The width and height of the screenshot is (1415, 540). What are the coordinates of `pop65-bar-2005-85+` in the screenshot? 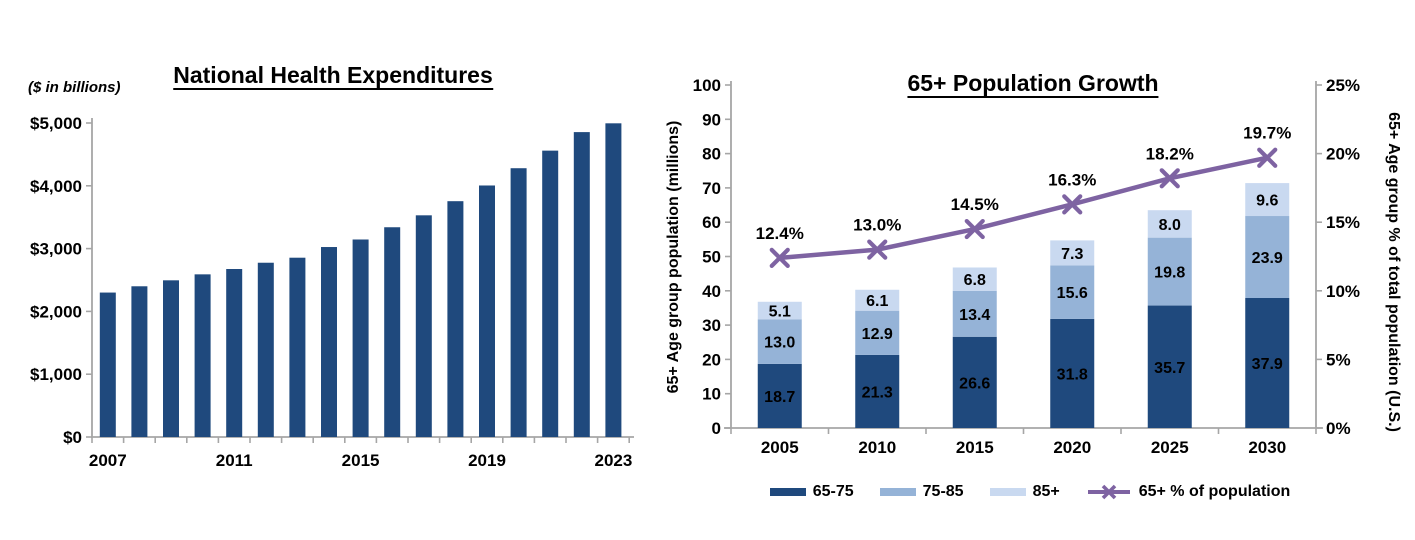 It's located at (779, 310).